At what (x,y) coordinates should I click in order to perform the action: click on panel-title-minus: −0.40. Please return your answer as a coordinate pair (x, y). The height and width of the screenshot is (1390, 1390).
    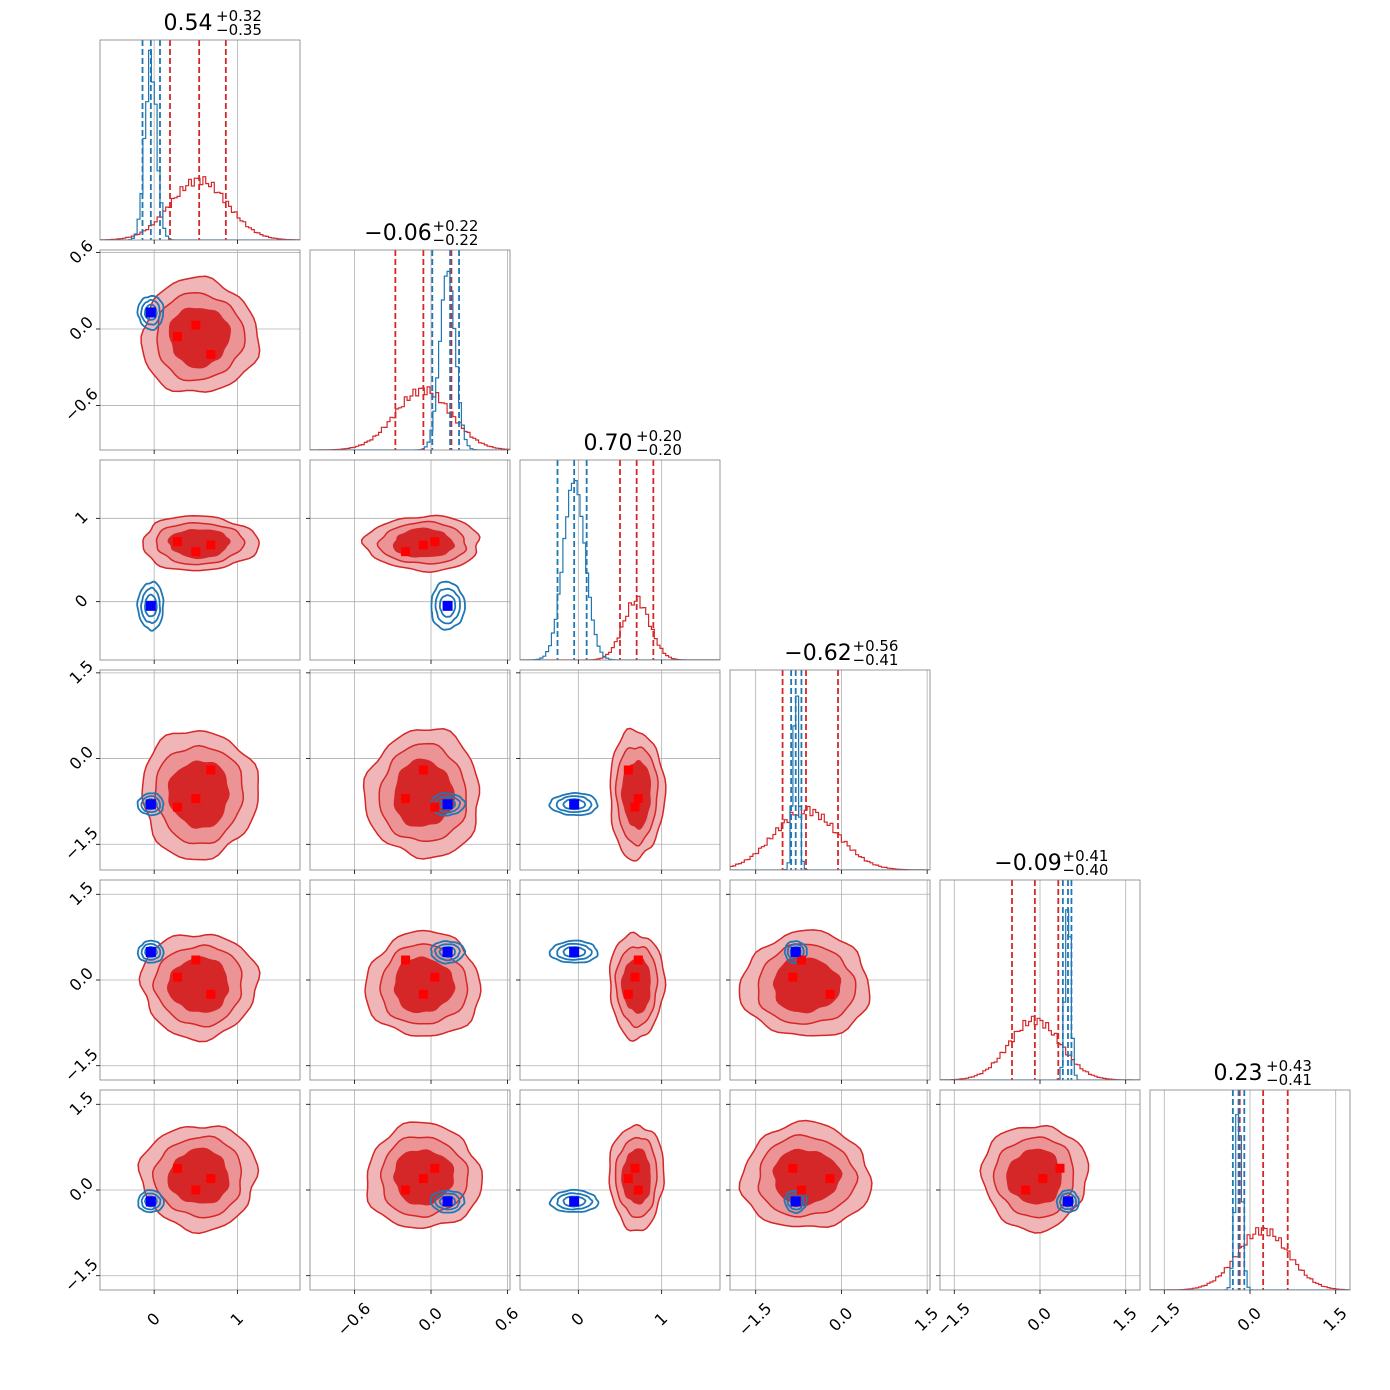
    Looking at the image, I should click on (1086, 870).